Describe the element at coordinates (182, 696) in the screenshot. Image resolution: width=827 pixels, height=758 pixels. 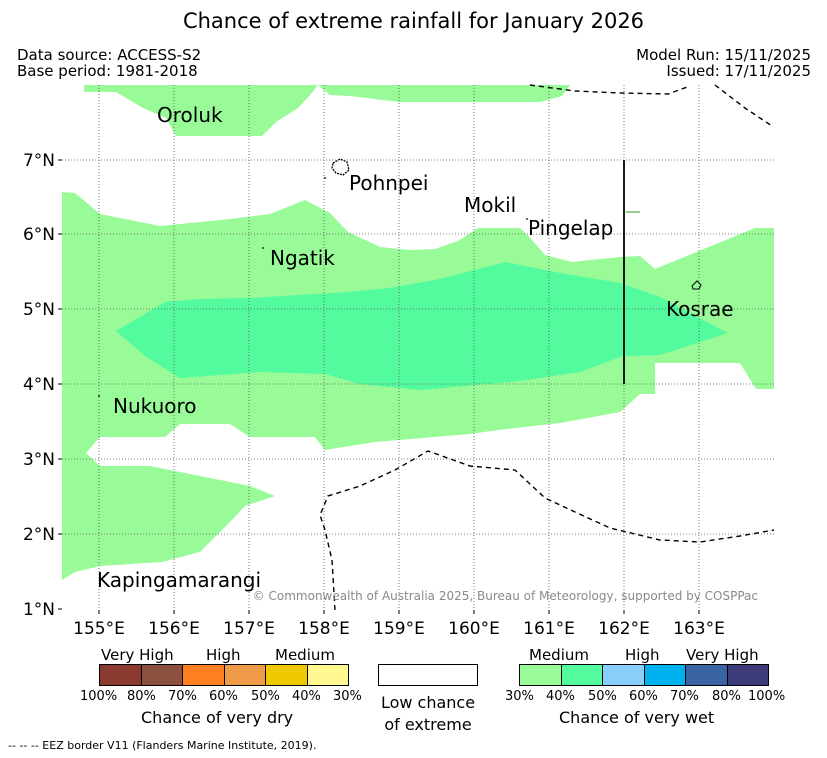
I see `dry-percent: 70%` at that location.